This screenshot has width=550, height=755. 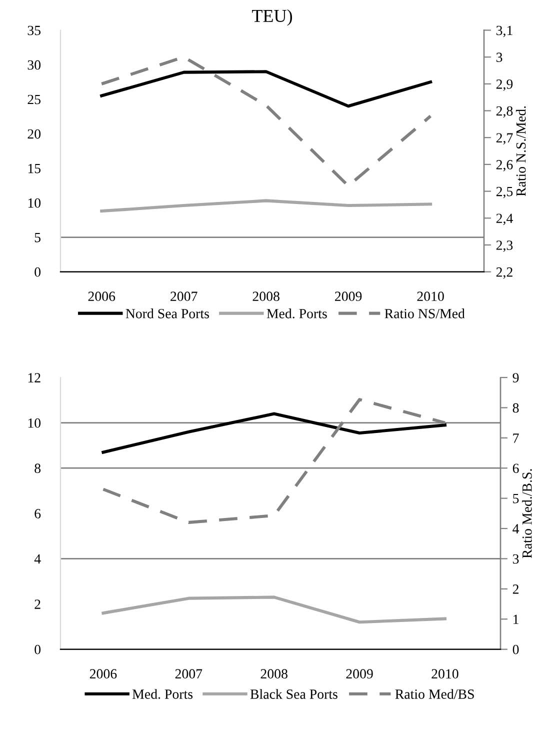 I want to click on y2-tick-label: 4, so click(x=516, y=529).